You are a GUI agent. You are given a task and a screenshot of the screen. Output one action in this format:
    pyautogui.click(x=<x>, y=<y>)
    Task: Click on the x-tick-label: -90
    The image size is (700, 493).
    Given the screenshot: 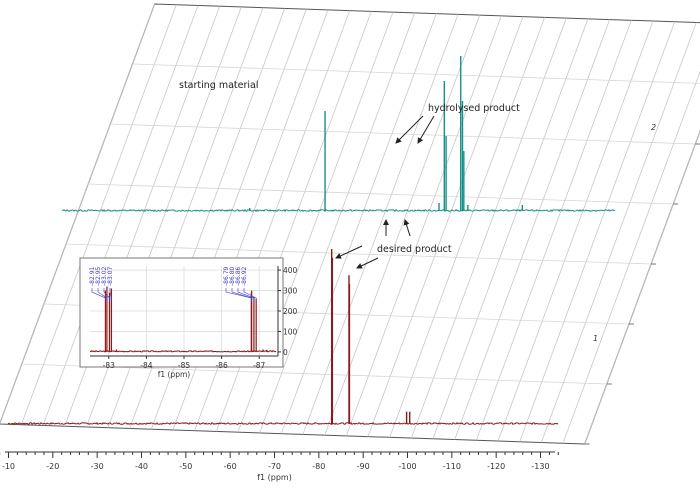 What is the action you would take?
    pyautogui.click(x=363, y=466)
    